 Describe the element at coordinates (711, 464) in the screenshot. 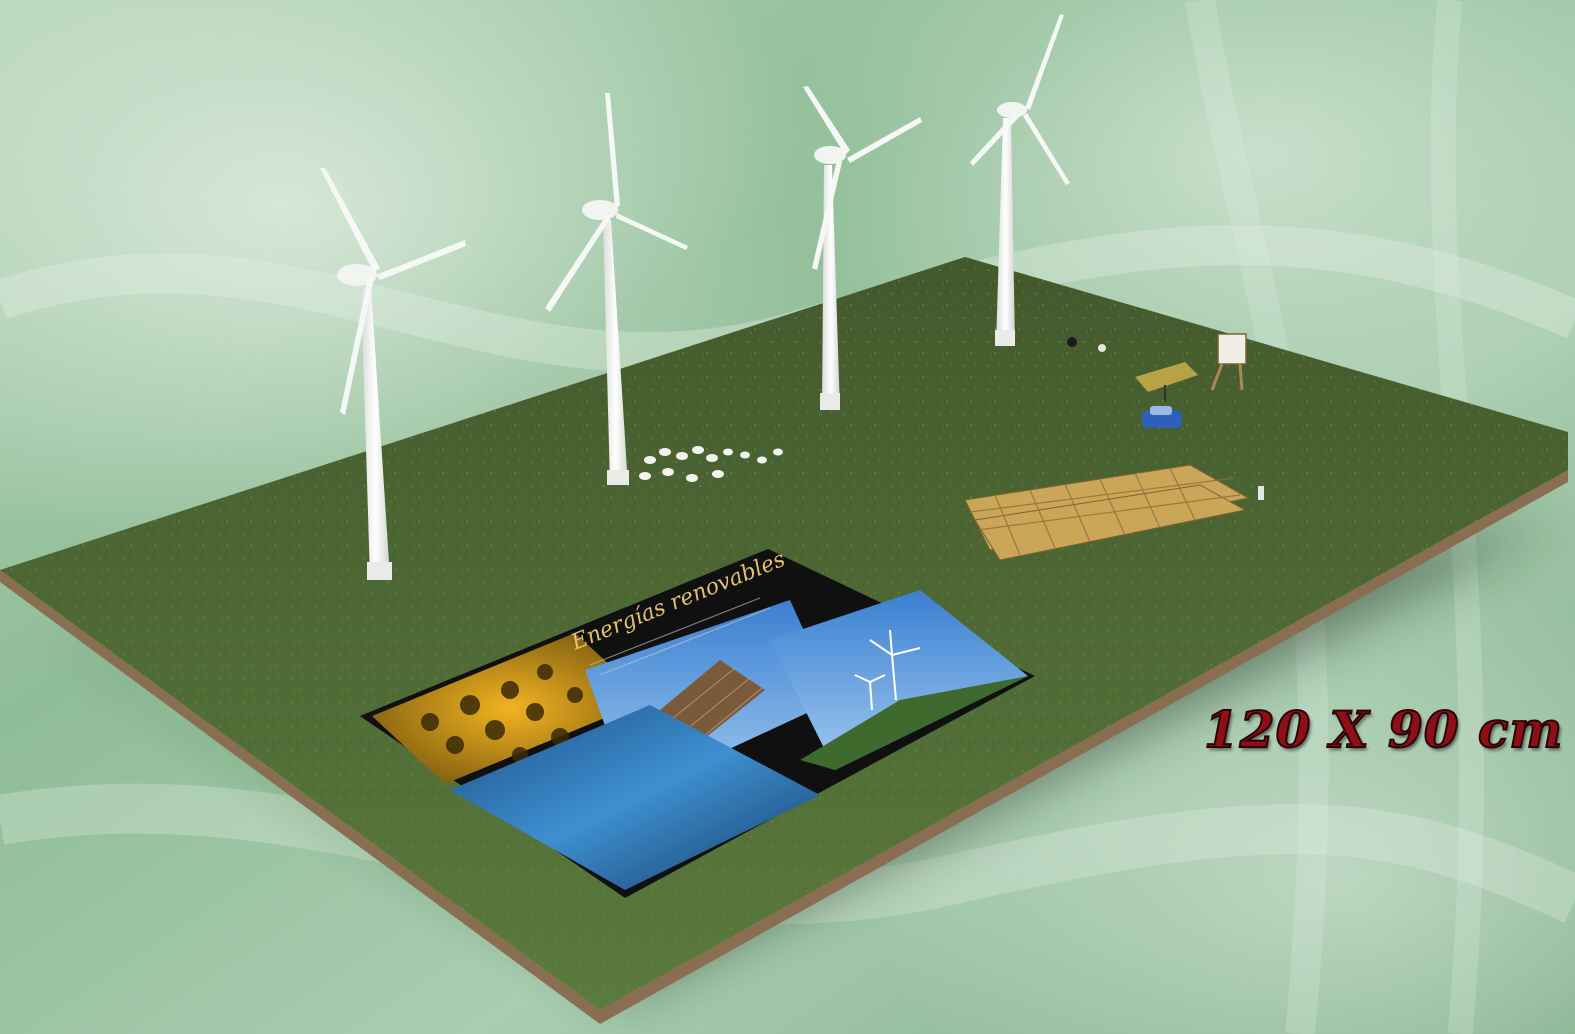

I see `sheep-flock` at that location.